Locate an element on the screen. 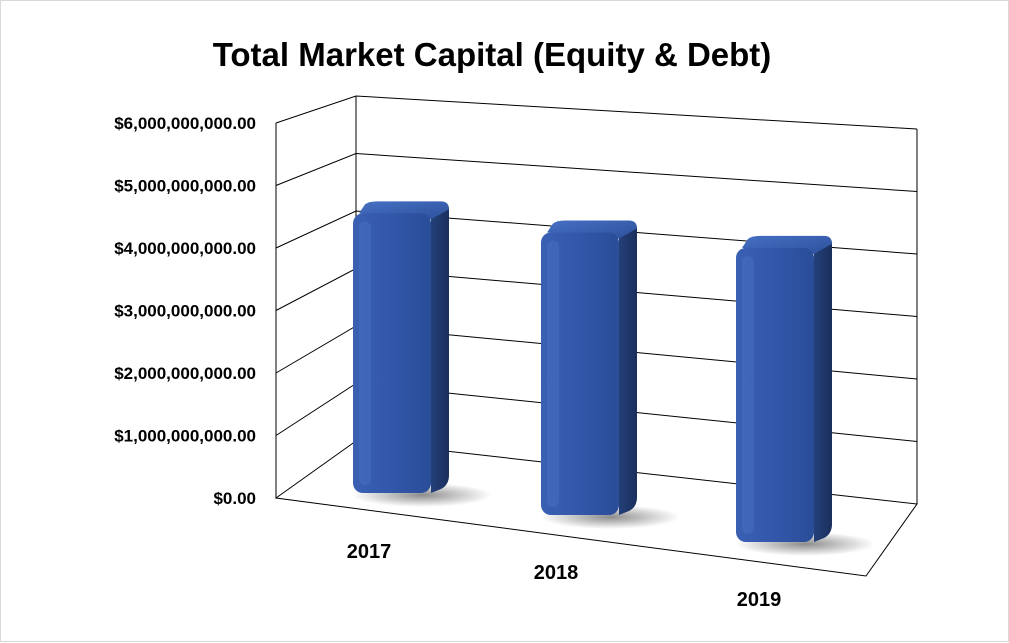 This screenshot has width=1009, height=643. bar-2018 is located at coordinates (610, 374).